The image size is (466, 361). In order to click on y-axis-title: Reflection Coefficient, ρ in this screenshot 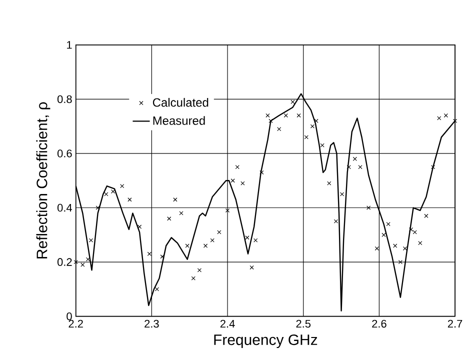, I will do `click(43, 180)`.